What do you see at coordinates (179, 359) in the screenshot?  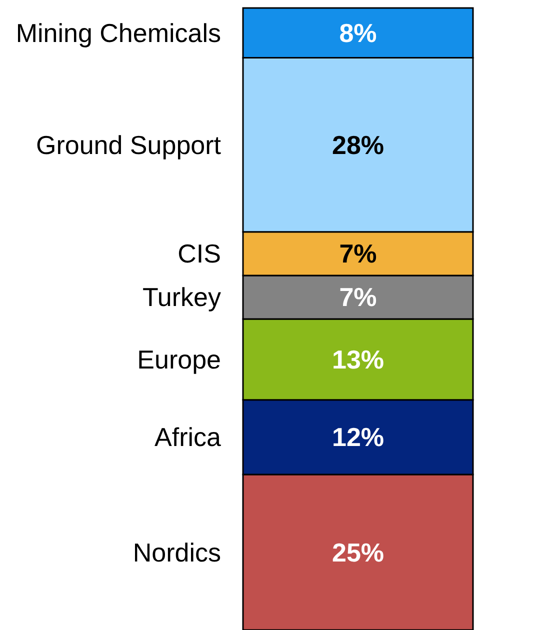 I see `series-label: Europe` at bounding box center [179, 359].